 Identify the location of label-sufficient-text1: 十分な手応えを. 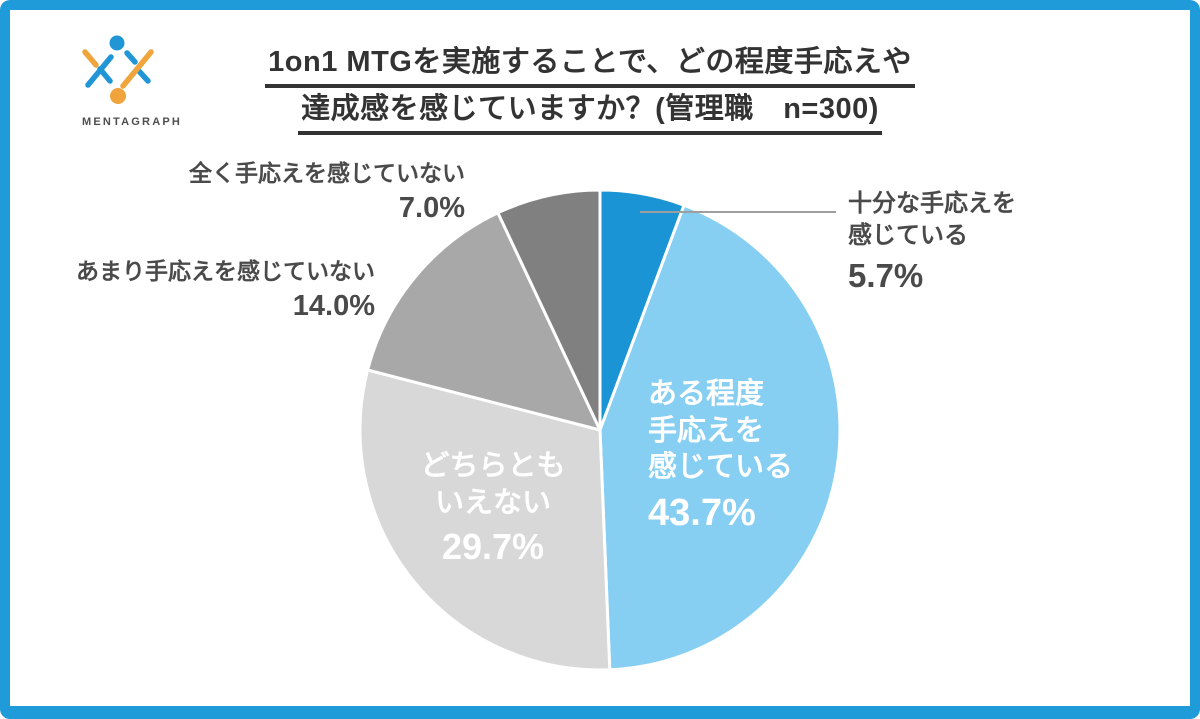
(932, 203).